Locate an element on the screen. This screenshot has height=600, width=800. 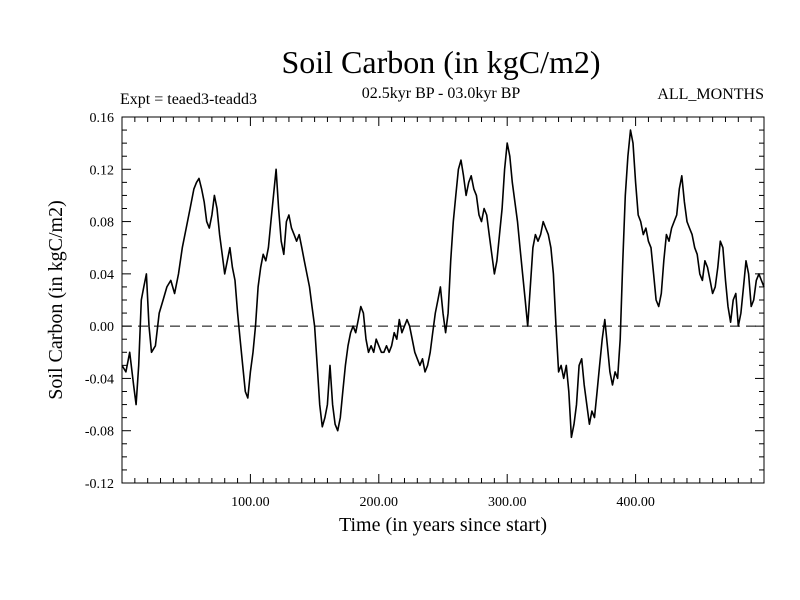
y-tick-label: 0.00 is located at coordinates (102, 327).